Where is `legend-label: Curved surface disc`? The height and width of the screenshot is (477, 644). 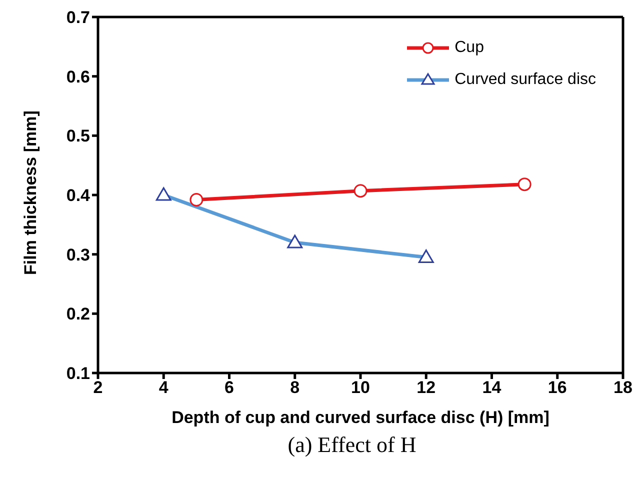
legend-label: Curved surface disc is located at coordinates (525, 80).